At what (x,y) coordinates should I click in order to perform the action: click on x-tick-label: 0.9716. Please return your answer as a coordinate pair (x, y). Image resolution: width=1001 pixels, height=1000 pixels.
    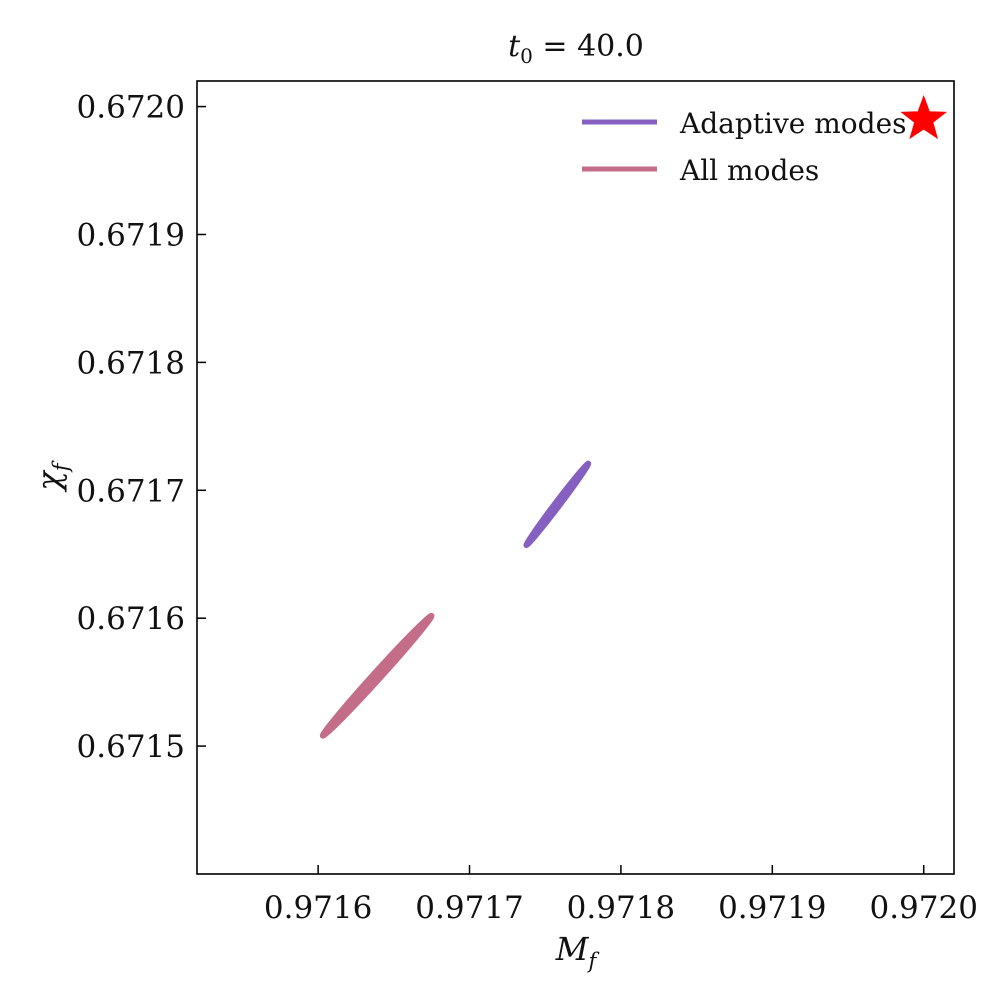
    Looking at the image, I should click on (318, 908).